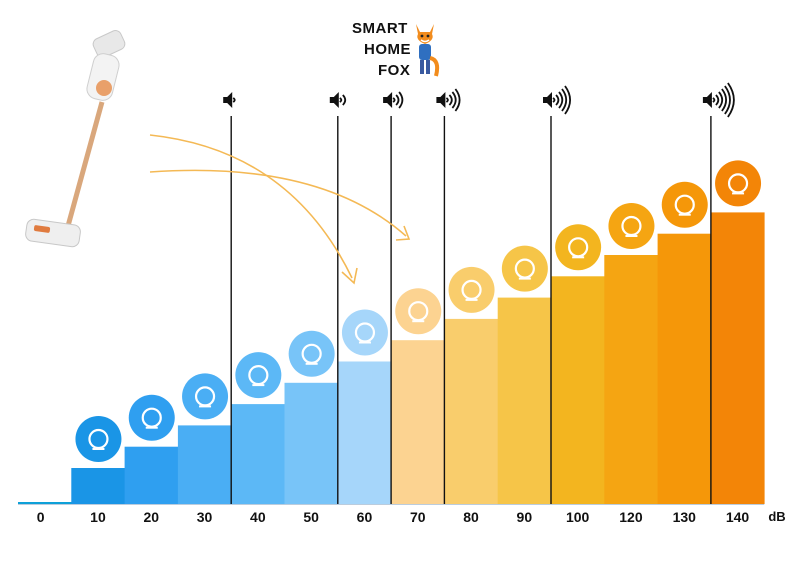 This screenshot has height=571, width=800. I want to click on tick-label-60: 60, so click(365, 517).